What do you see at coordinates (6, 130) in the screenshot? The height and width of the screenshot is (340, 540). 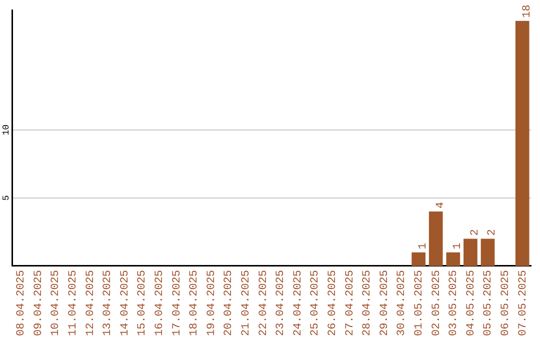 I see `y-tick-label: 10` at bounding box center [6, 130].